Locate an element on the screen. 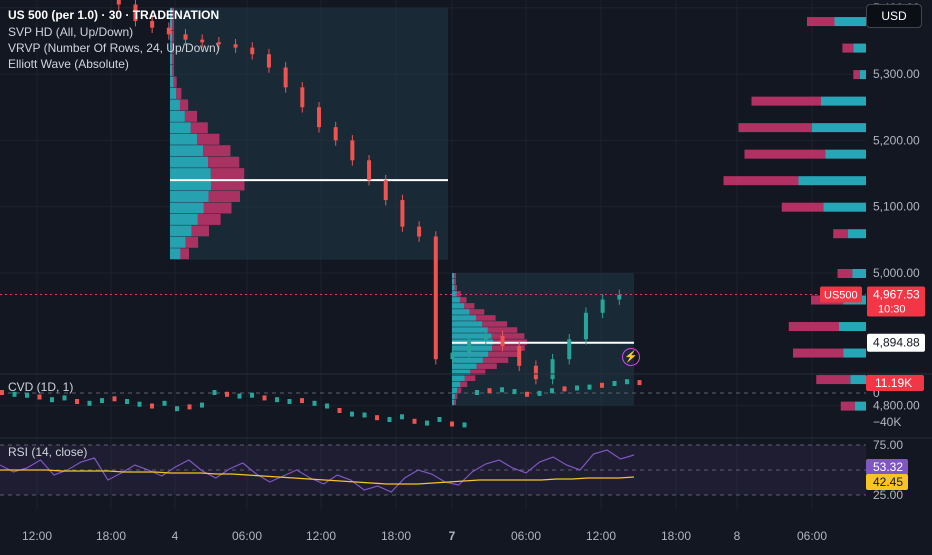 The image size is (932, 555). x-tick-label: 18:00 is located at coordinates (676, 536).